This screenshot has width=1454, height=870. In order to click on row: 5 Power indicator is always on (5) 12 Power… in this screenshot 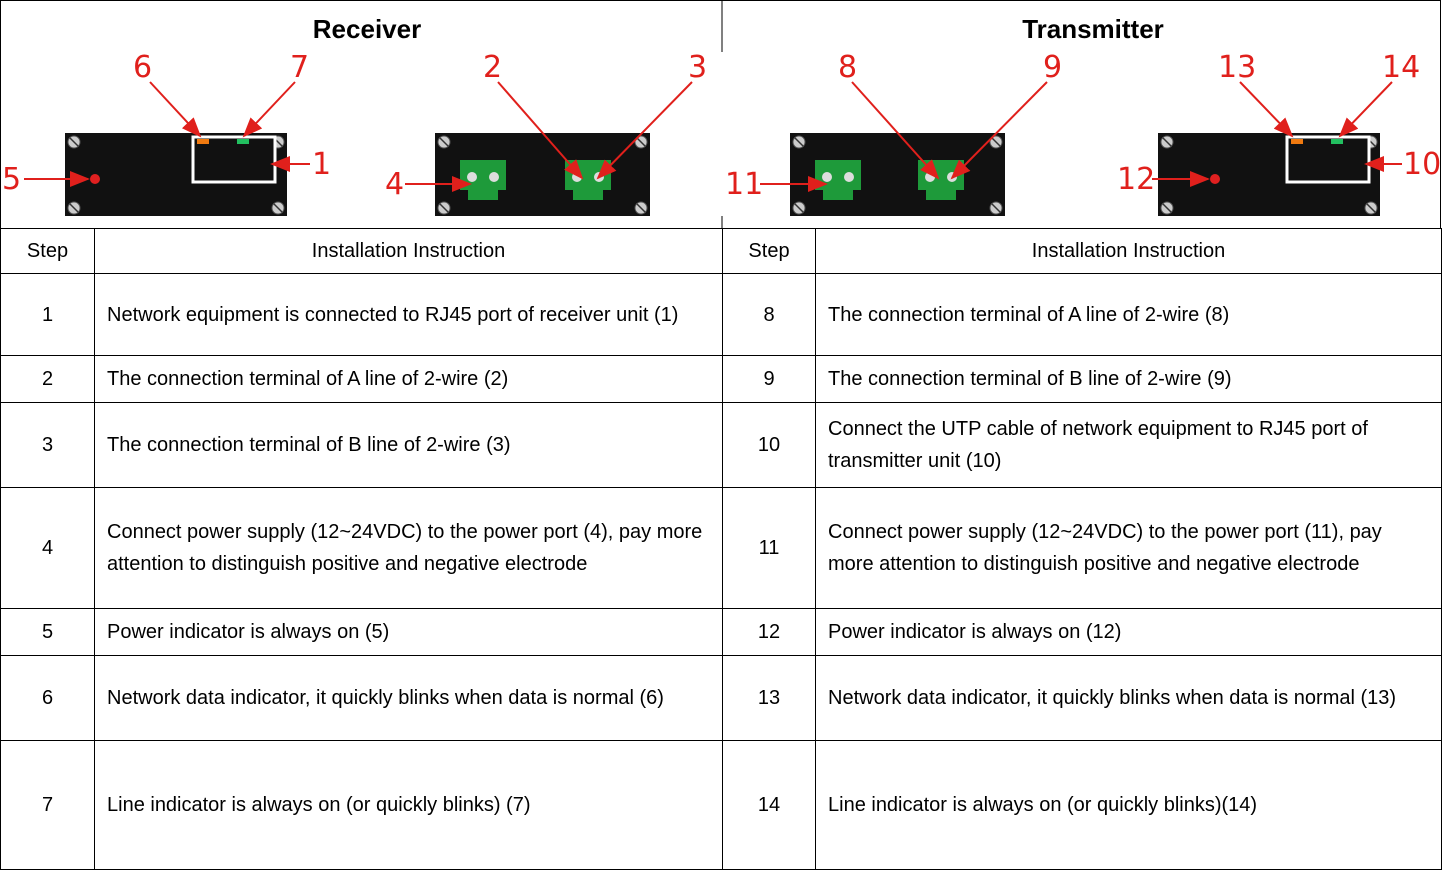, I will do `click(721, 632)`.